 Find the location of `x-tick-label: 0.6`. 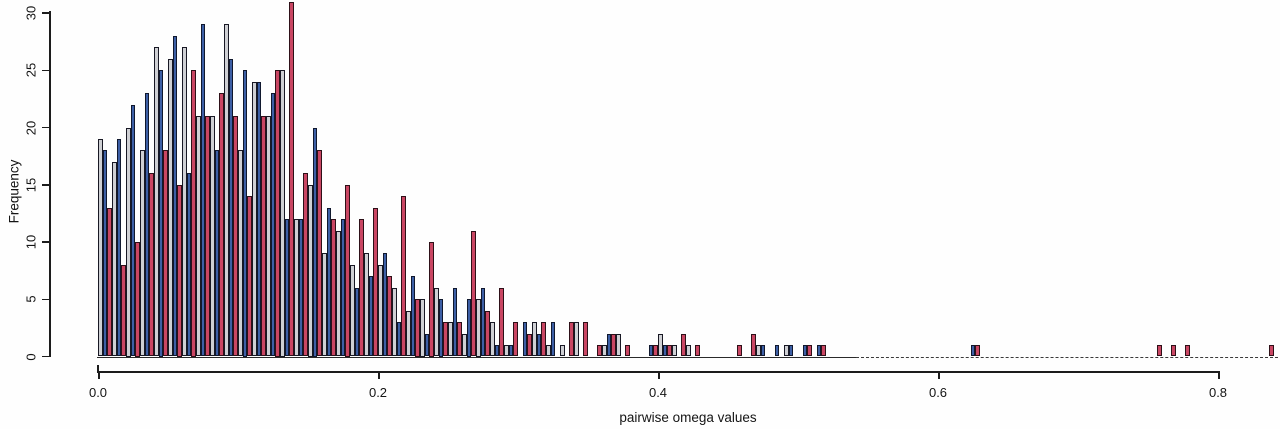

x-tick-label: 0.6 is located at coordinates (938, 392).